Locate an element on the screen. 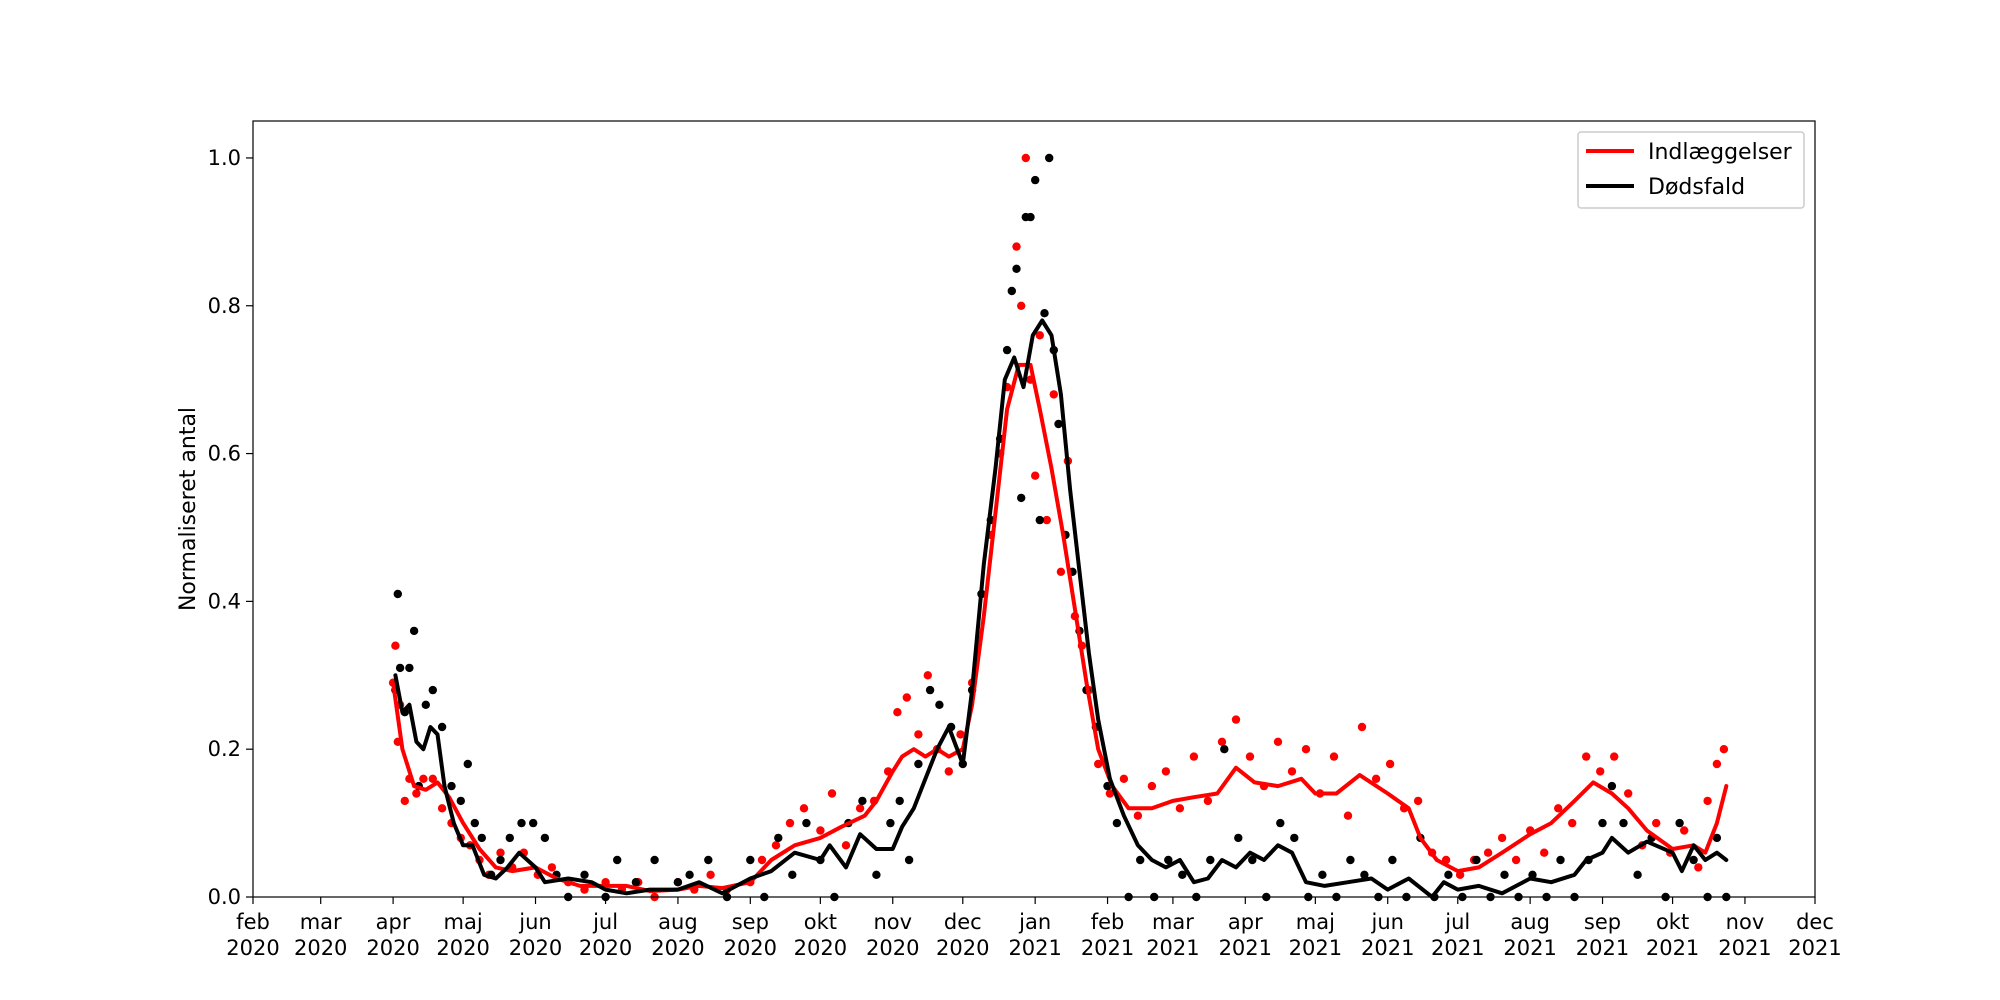 The image size is (2000, 1000). y-axis-label: Normaliseret antal is located at coordinates (188, 509).